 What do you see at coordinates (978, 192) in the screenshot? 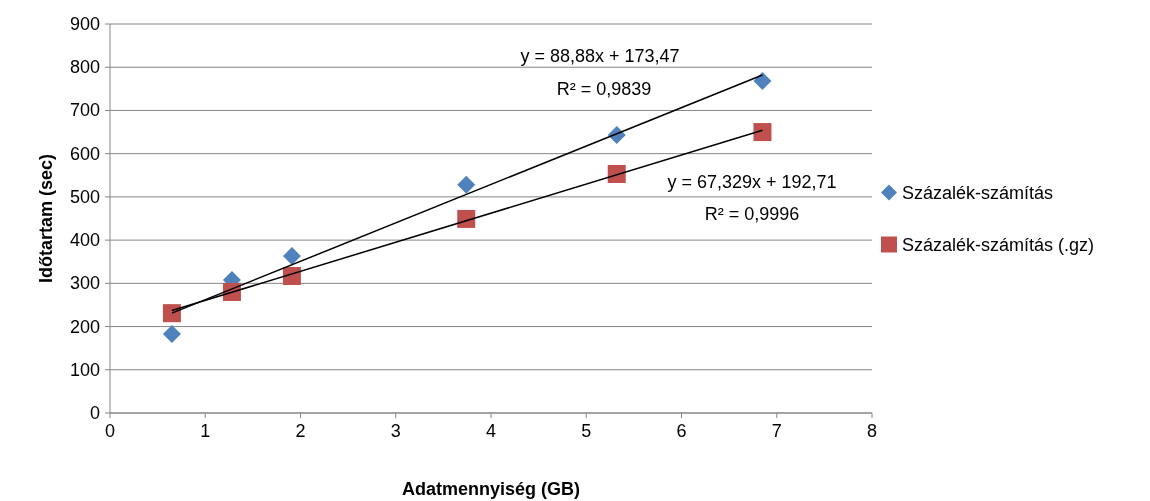
I see `legend-label: Százalék-számítás` at bounding box center [978, 192].